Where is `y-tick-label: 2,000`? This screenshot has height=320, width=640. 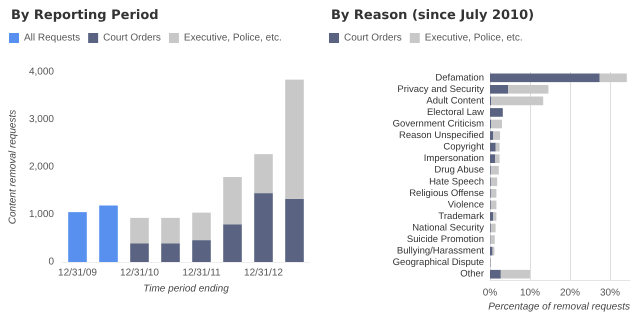
y-tick-label: 2,000 is located at coordinates (41, 167).